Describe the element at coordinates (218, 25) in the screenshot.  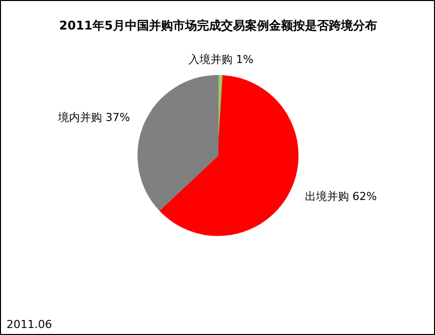
I see `chart-title: 2011年5月中国并购市场完成交易案例金额按是否跨境分布` at that location.